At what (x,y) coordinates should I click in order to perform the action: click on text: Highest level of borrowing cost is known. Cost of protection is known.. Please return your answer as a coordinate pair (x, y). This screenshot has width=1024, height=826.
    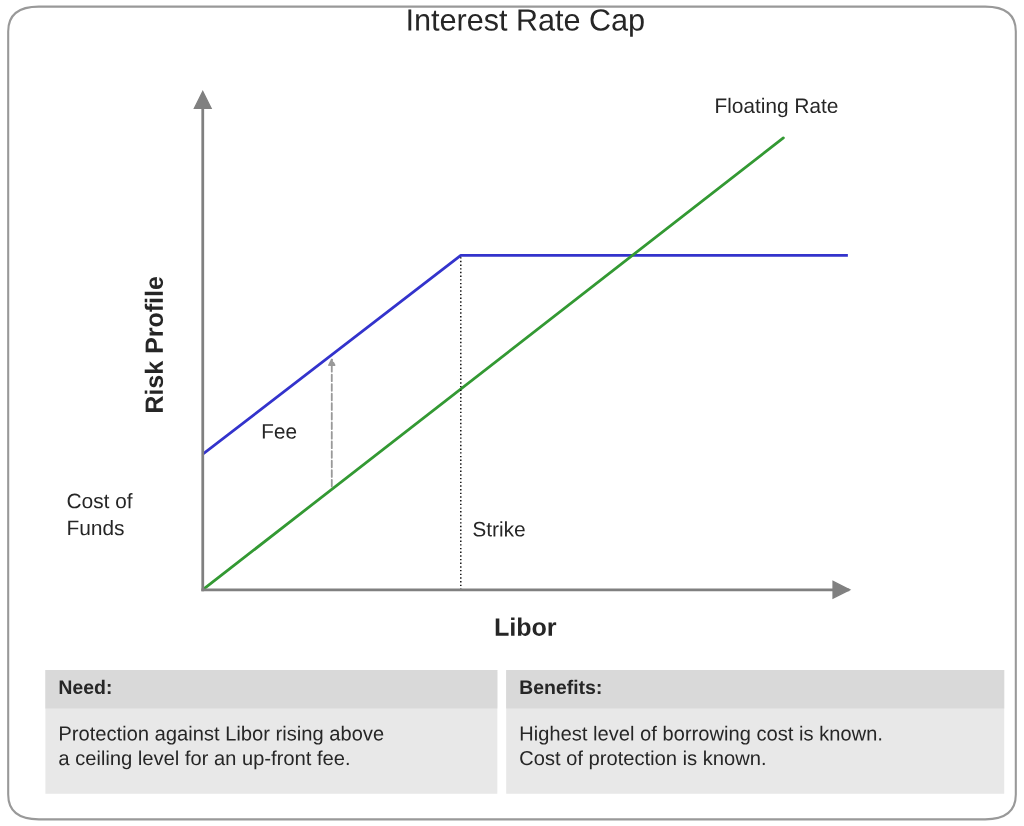
    Looking at the image, I should click on (701, 747).